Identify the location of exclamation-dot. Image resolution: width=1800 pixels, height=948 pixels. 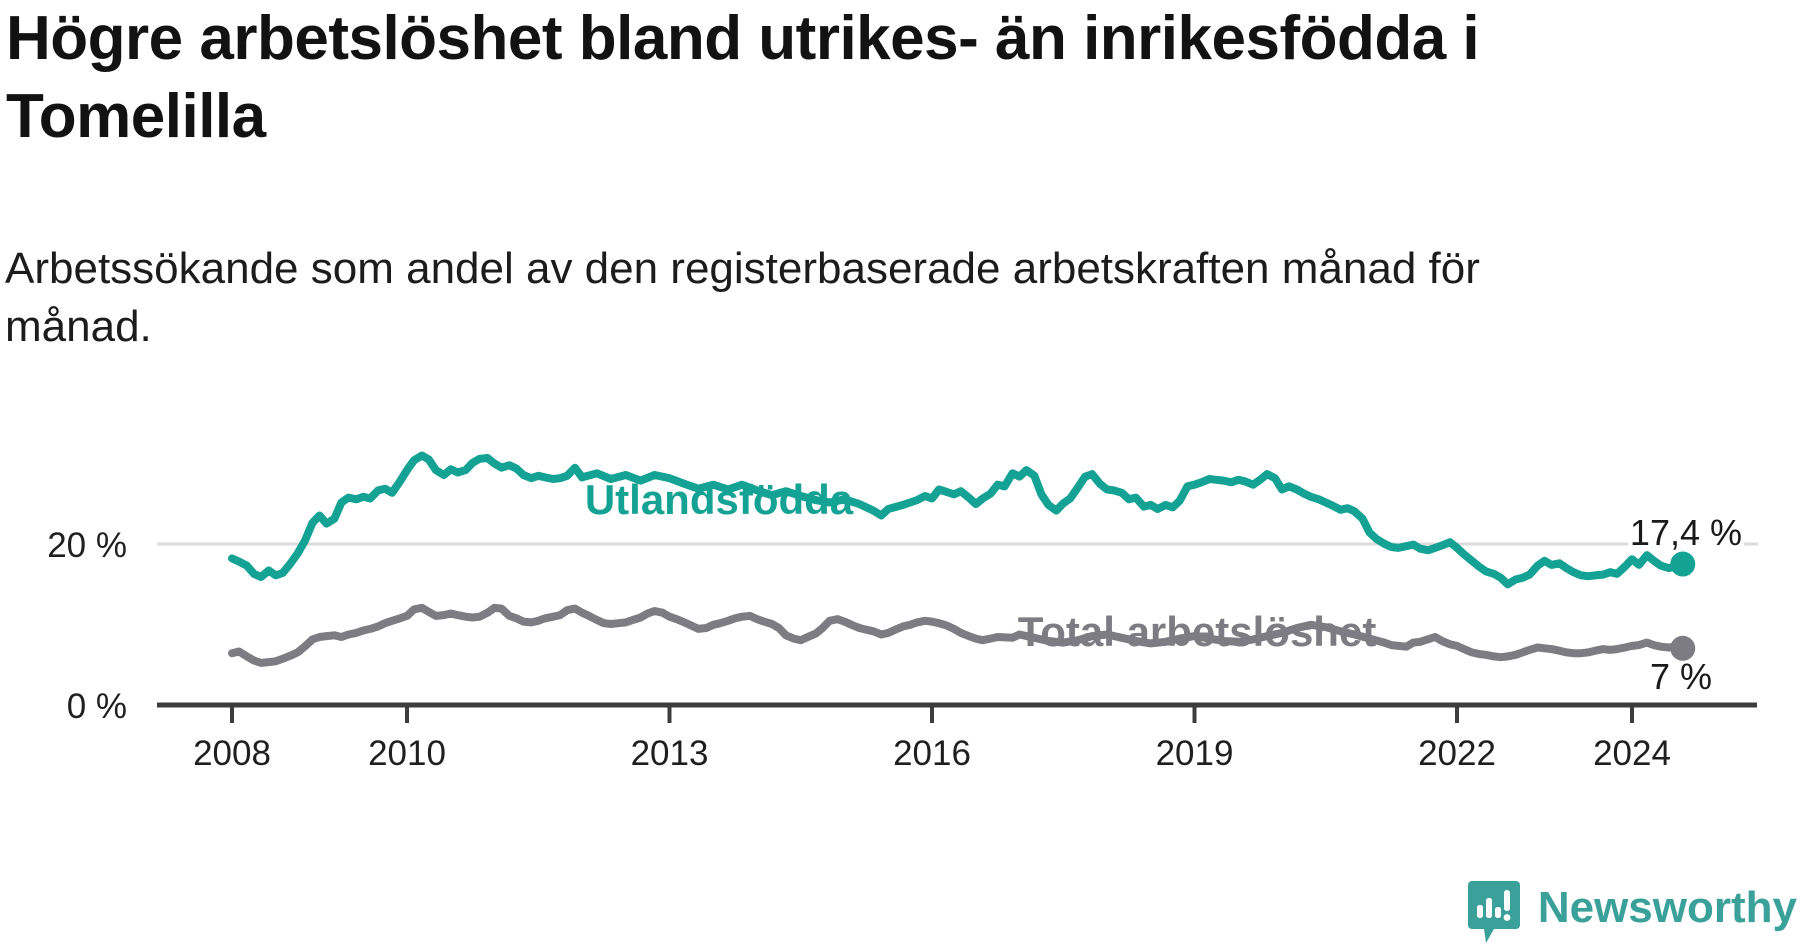
(1507, 917).